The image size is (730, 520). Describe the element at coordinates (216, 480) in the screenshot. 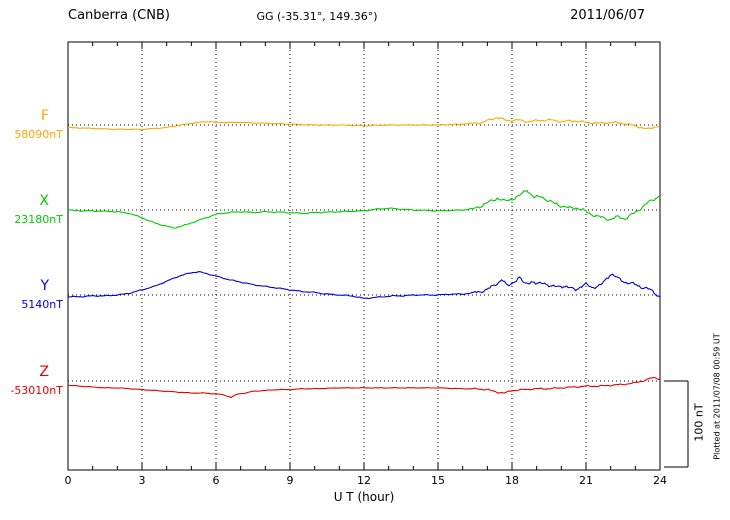

I see `x-tick-6: 6` at that location.